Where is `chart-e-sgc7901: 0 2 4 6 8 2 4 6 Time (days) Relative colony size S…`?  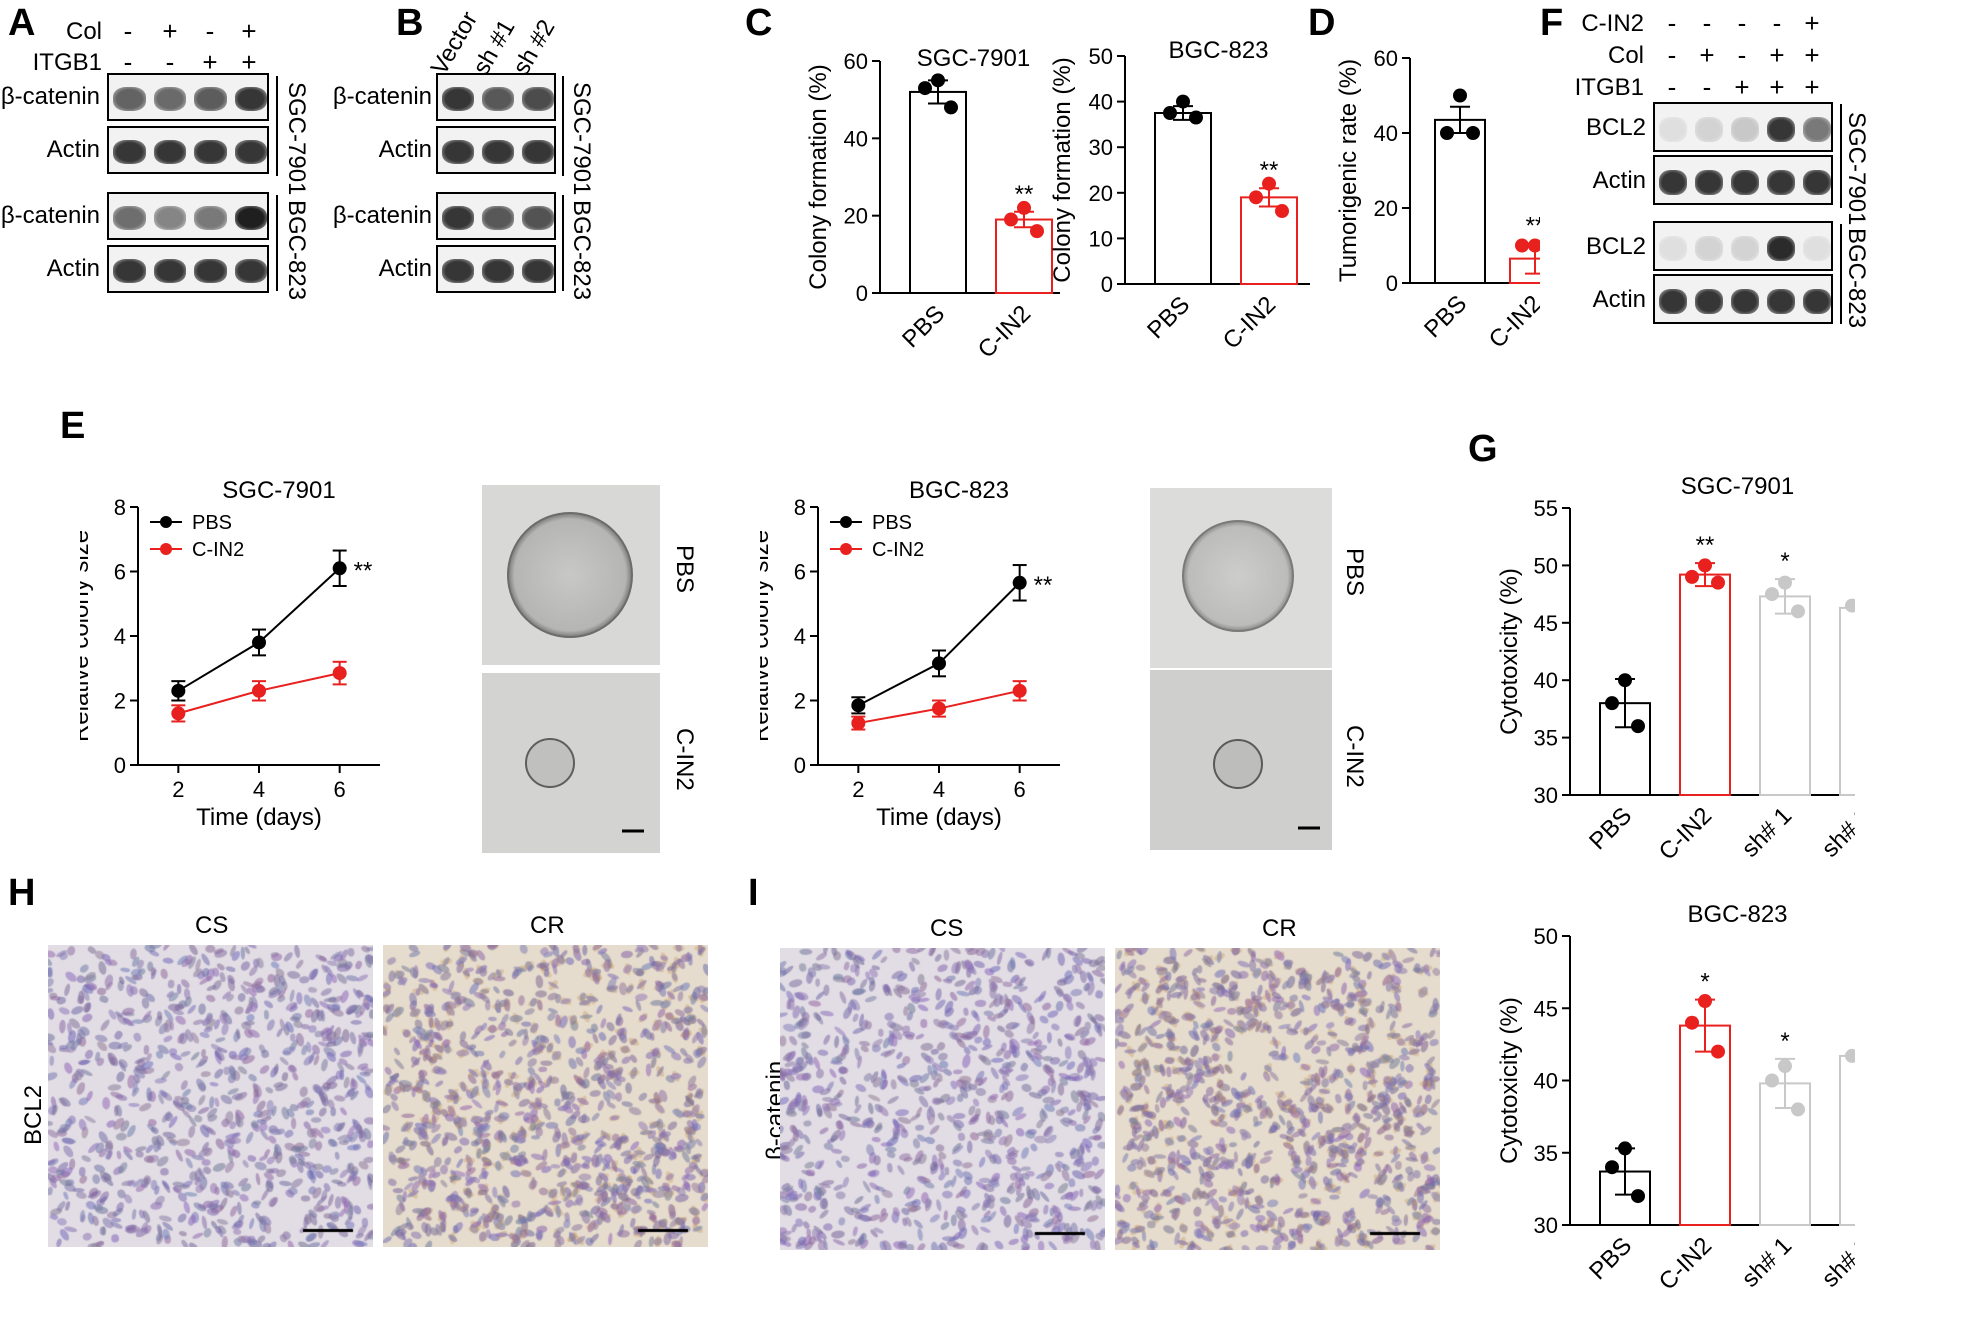
chart-e-sgc7901: 0 2 4 6 8 2 4 6 Time (days) Relative colony size S… is located at coordinates (230, 654).